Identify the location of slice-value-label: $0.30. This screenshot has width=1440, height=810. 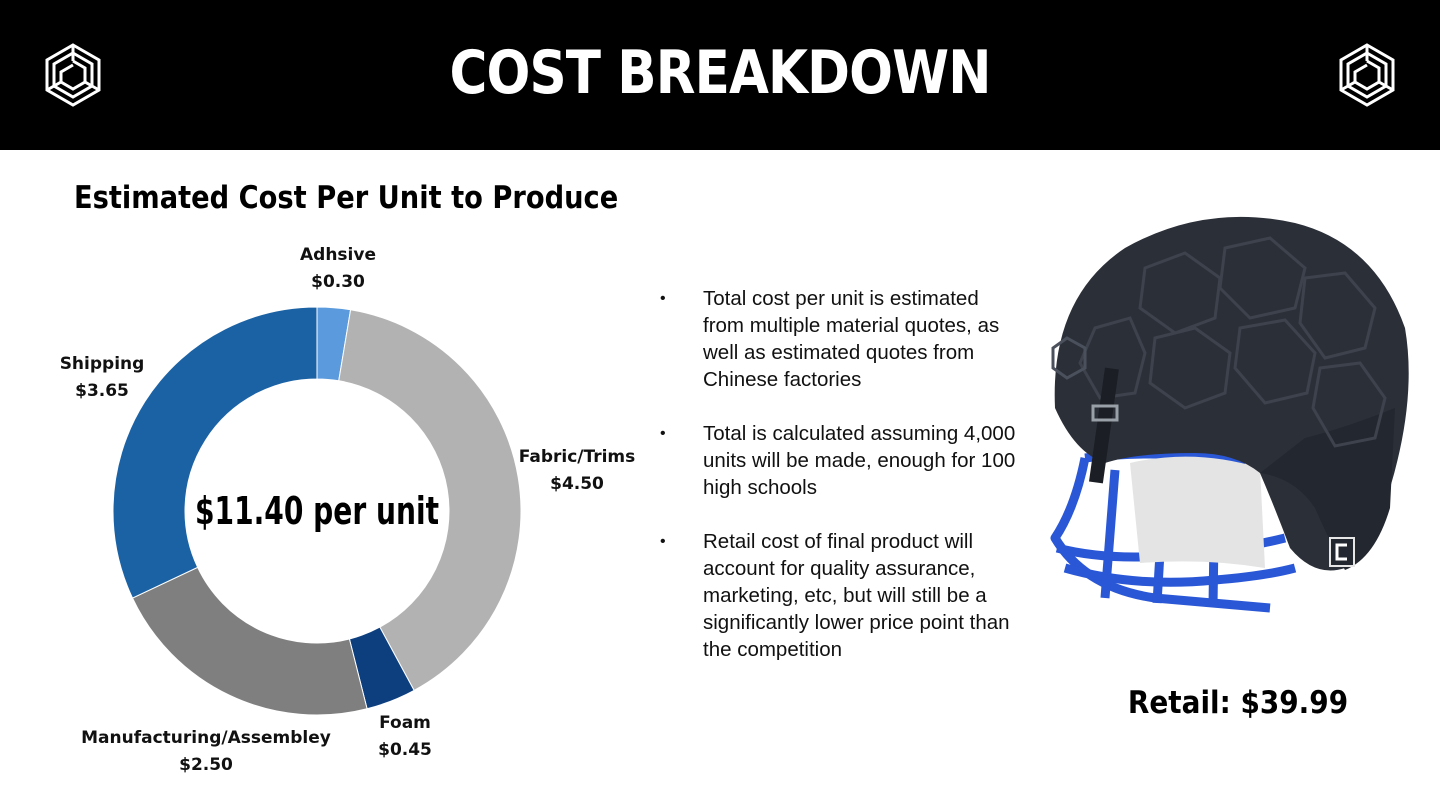
(338, 282).